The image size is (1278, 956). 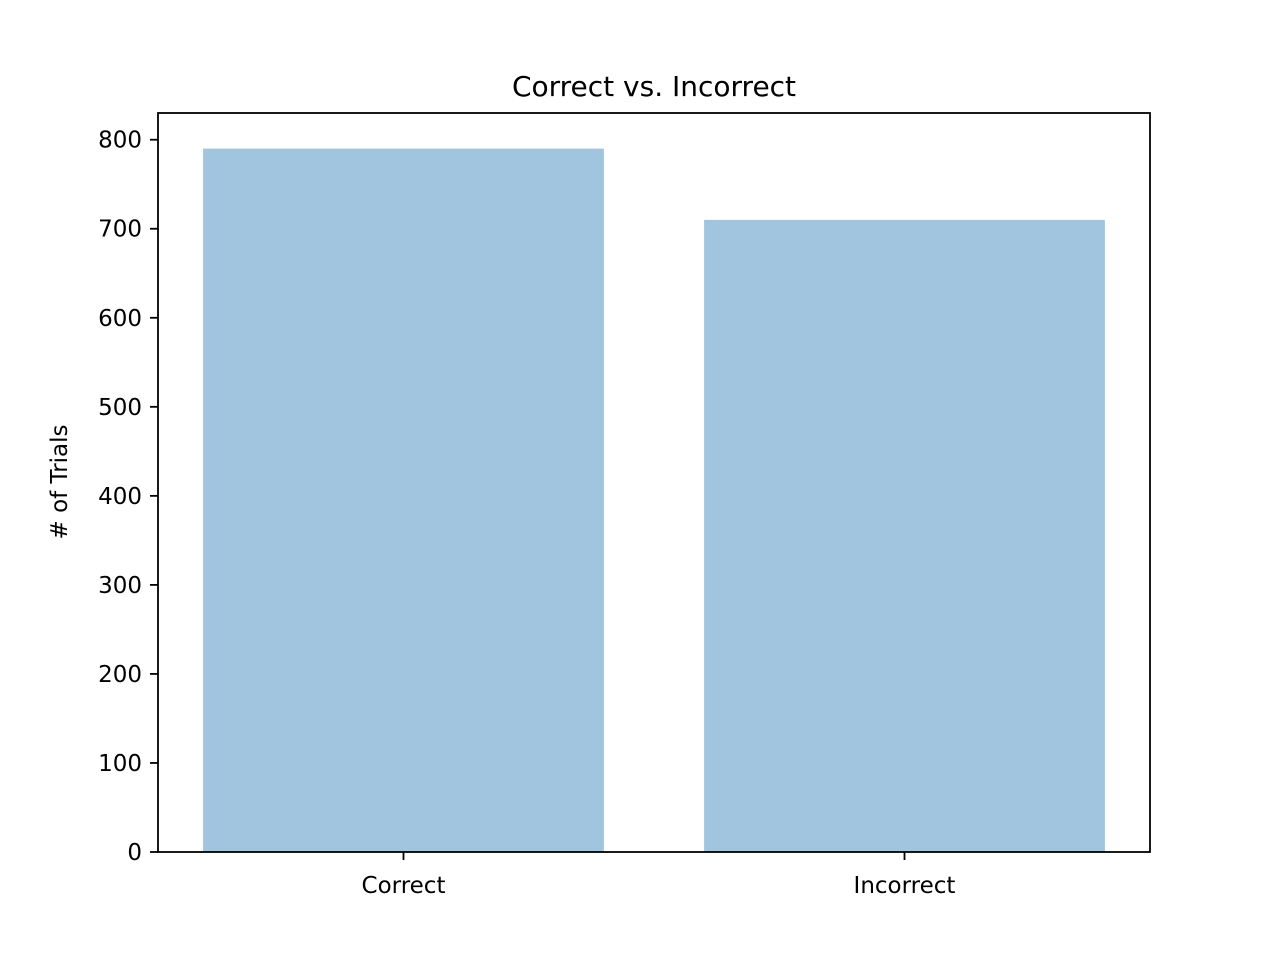 I want to click on chart-title: Correct vs. Incorrect, so click(x=654, y=86).